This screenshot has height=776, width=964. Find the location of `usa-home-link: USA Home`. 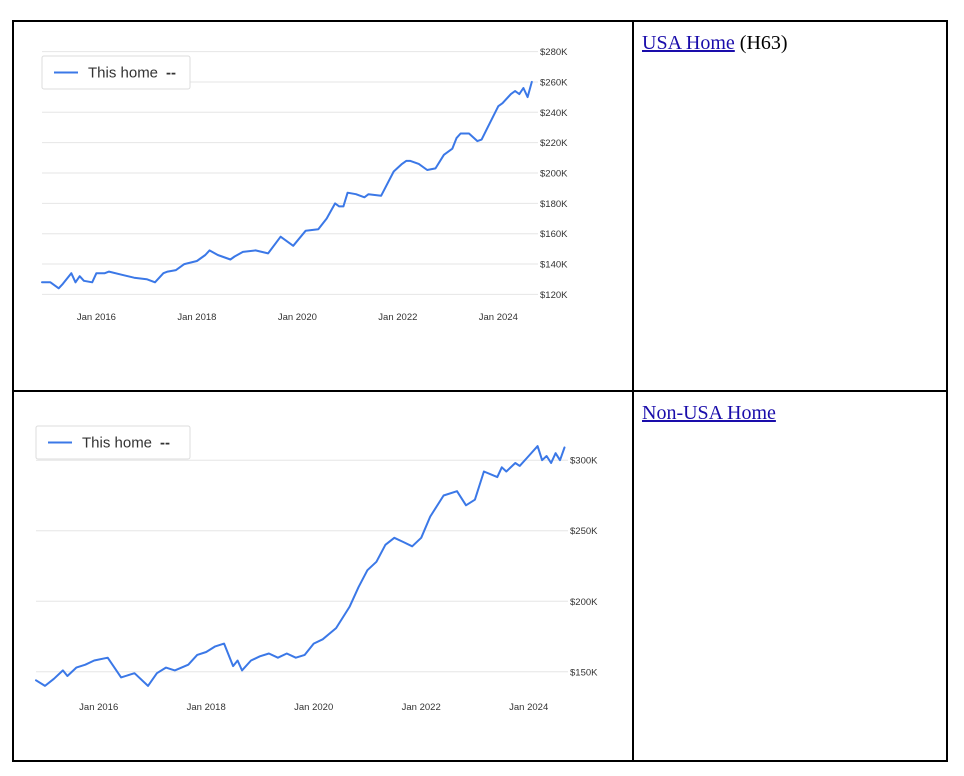

usa-home-link: USA Home is located at coordinates (688, 43).